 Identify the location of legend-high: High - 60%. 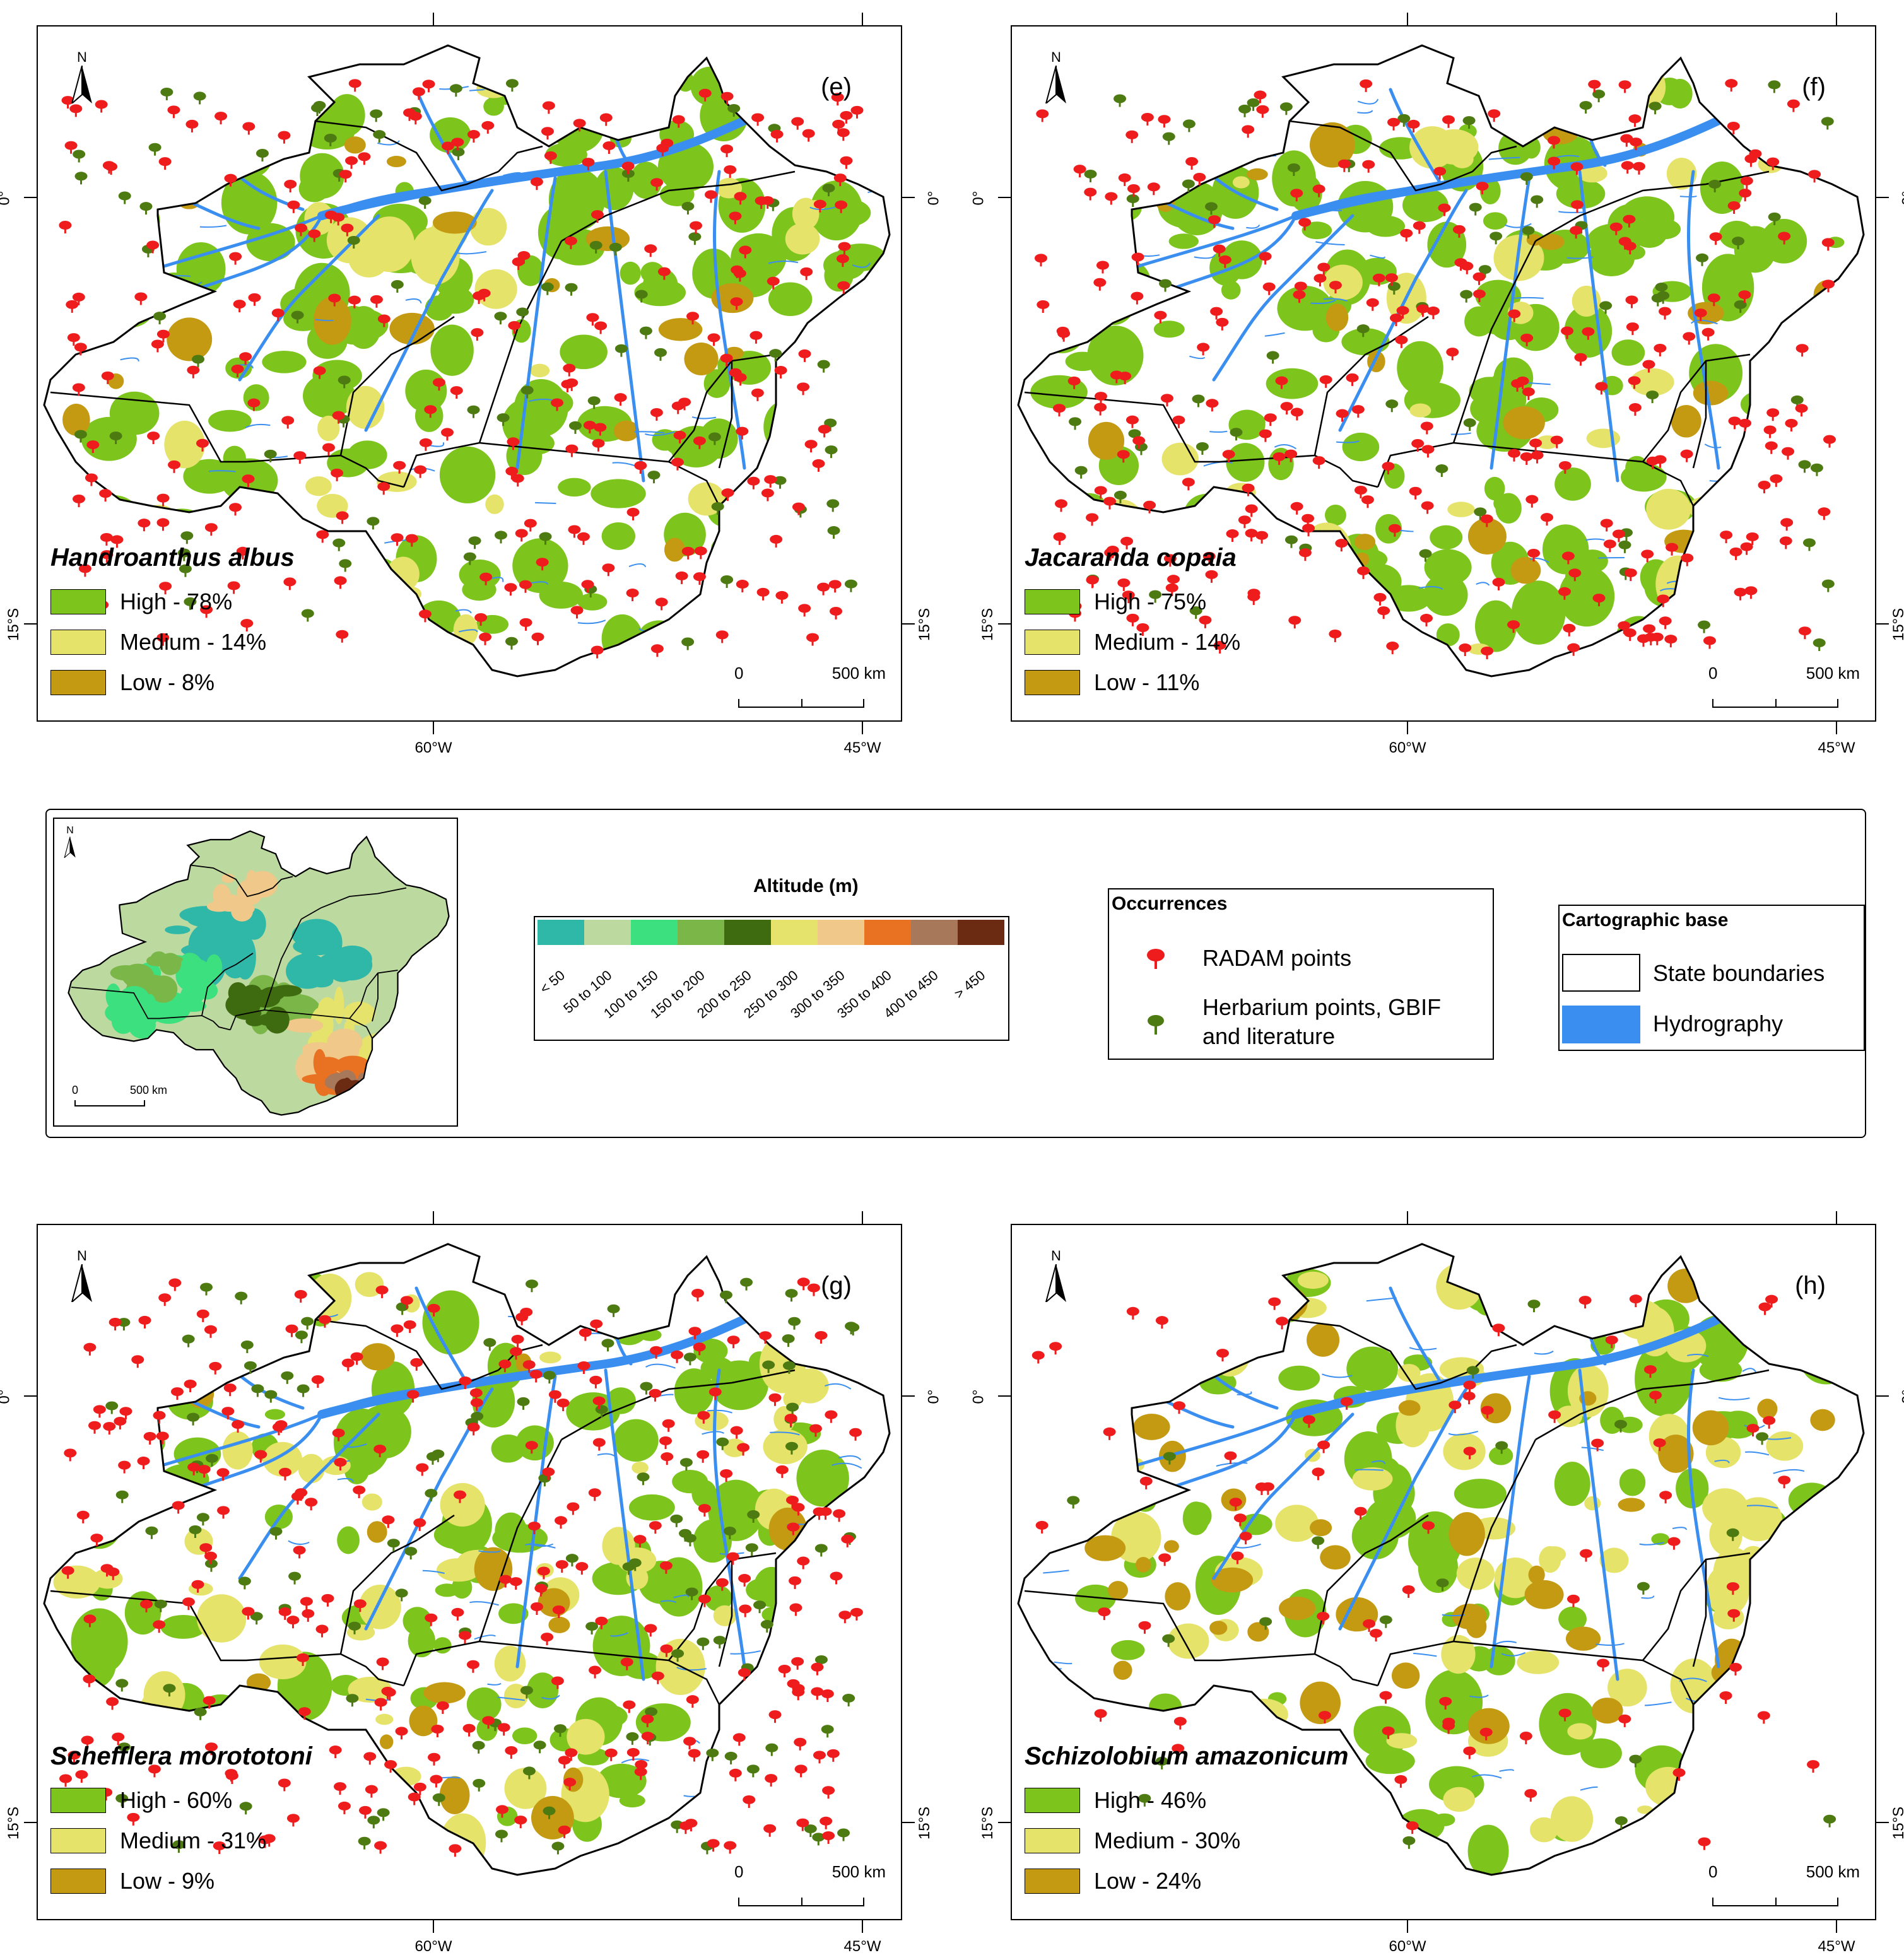
(176, 1800).